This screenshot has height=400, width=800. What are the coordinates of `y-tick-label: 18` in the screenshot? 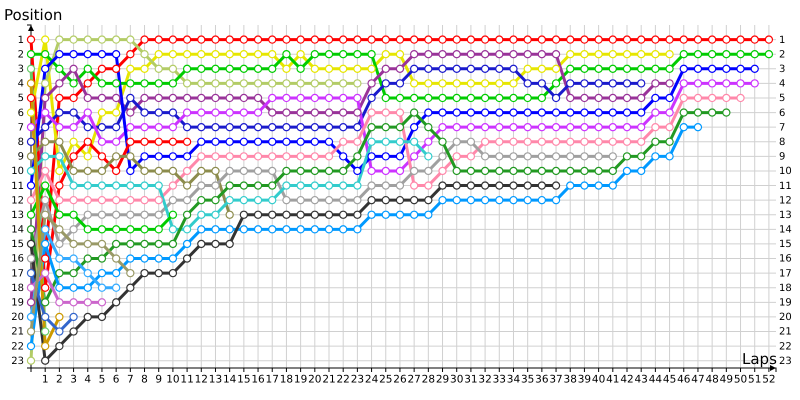 It's located at (17, 288).